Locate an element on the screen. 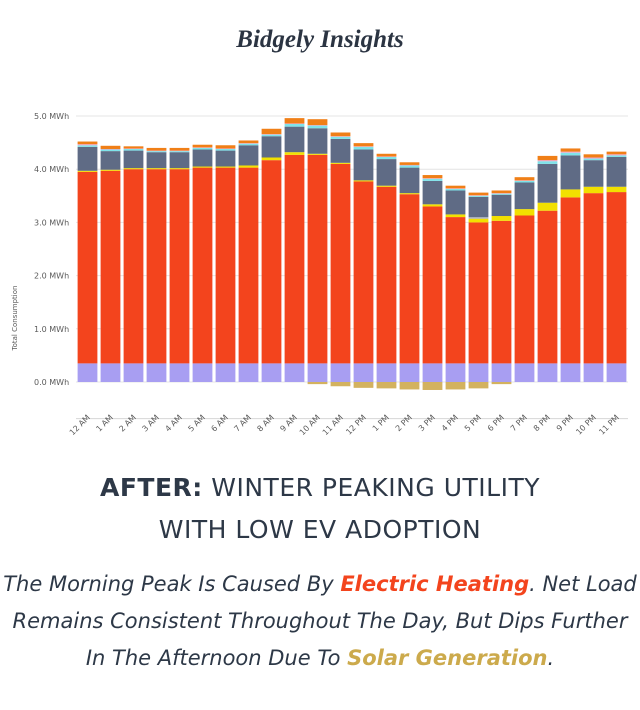 The image size is (640, 710). x-tick-label: 8 PM is located at coordinates (542, 423).